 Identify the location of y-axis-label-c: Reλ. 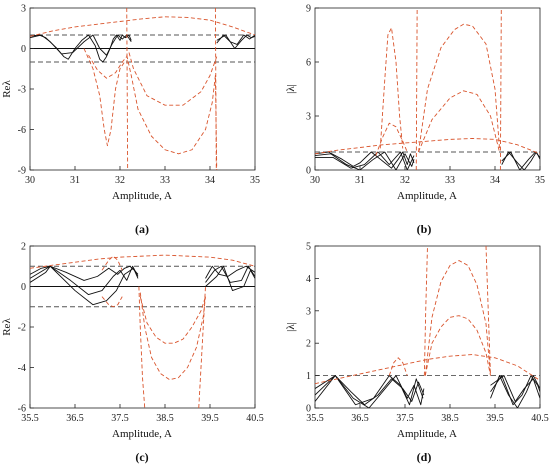
(7, 327).